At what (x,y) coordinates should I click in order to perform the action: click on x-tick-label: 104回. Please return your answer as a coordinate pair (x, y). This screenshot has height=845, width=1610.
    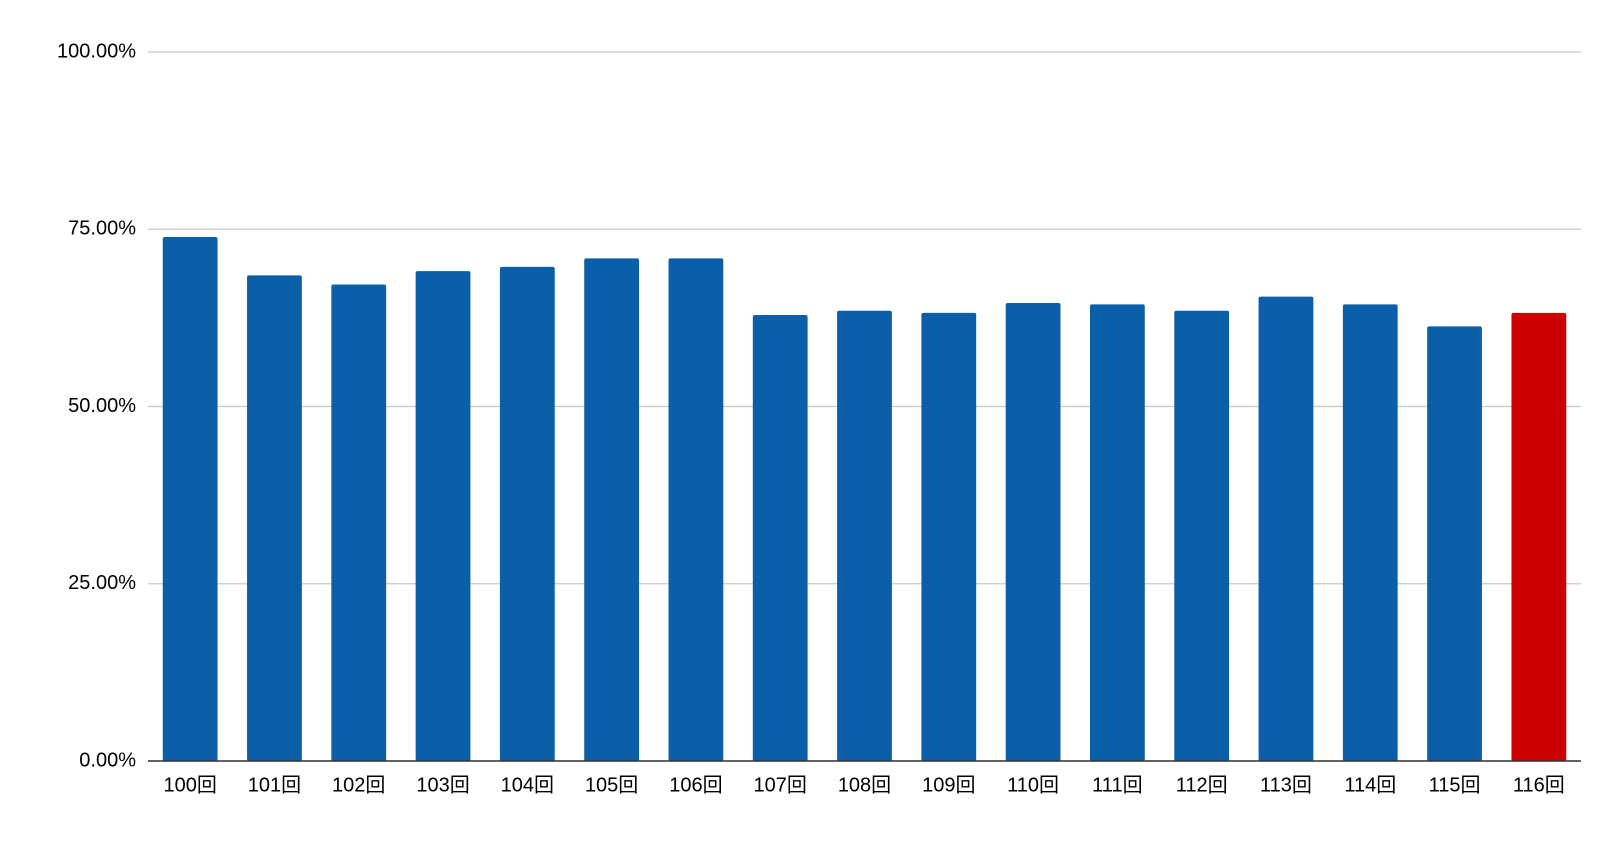
    Looking at the image, I should click on (527, 785).